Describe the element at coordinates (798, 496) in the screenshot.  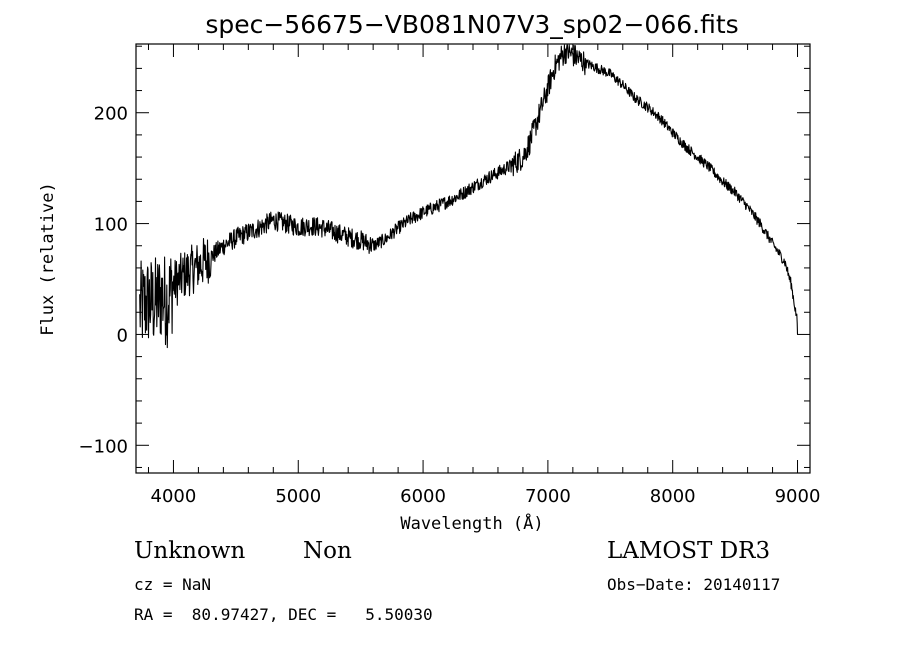
I see `x-tick-label: 9000` at that location.